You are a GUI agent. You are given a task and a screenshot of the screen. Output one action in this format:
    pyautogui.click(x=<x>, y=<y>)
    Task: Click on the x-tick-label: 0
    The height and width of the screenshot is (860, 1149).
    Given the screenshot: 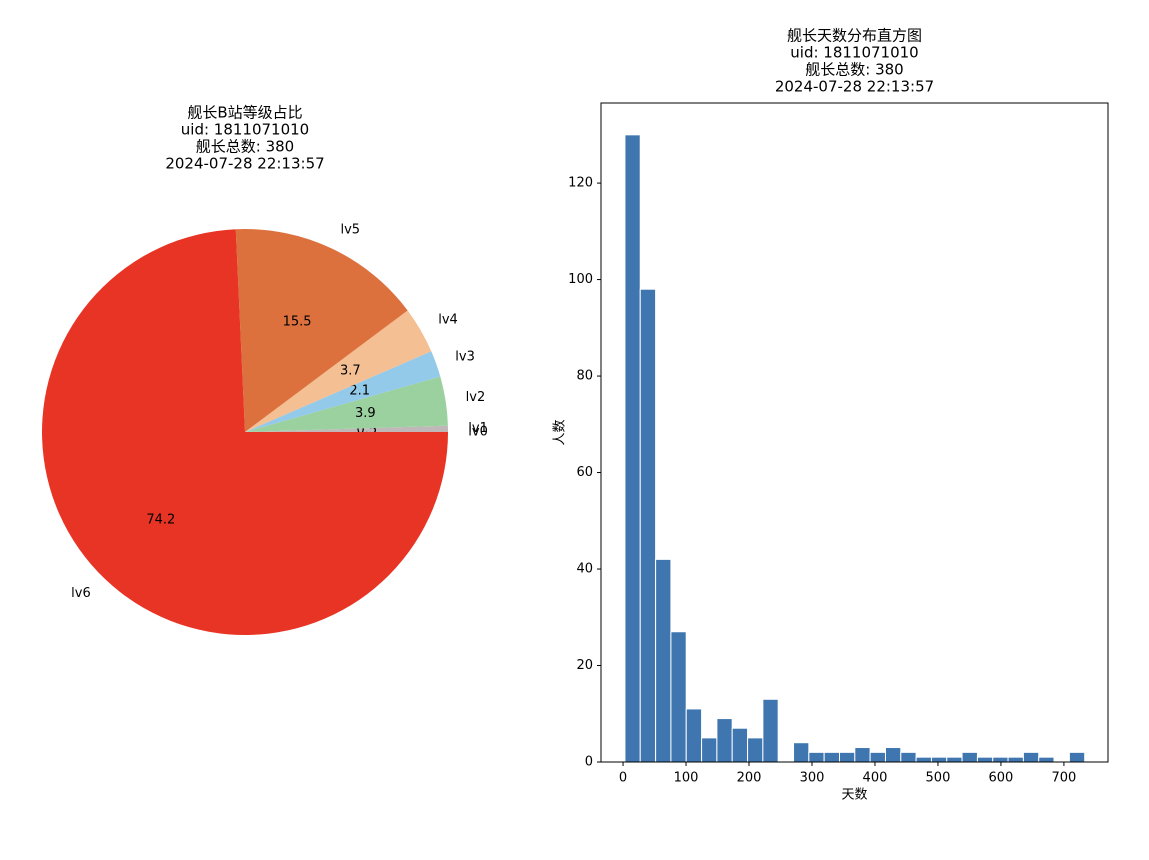 What is the action you would take?
    pyautogui.click(x=623, y=778)
    